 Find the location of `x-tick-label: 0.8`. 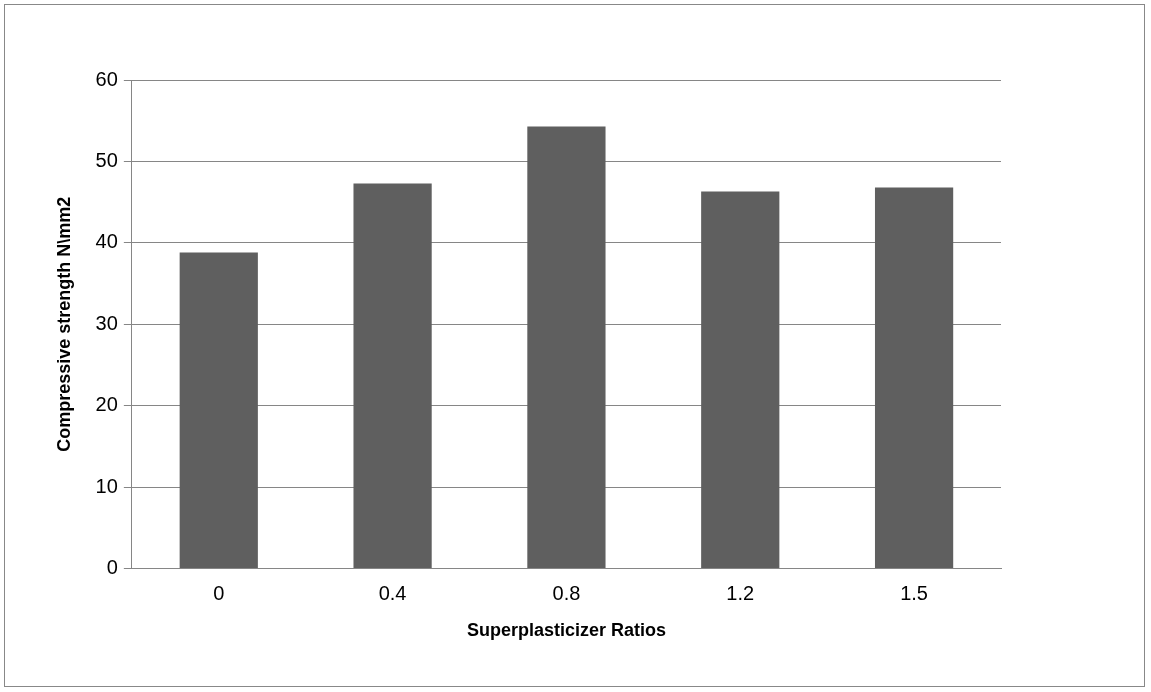

x-tick-label: 0.8 is located at coordinates (566, 592).